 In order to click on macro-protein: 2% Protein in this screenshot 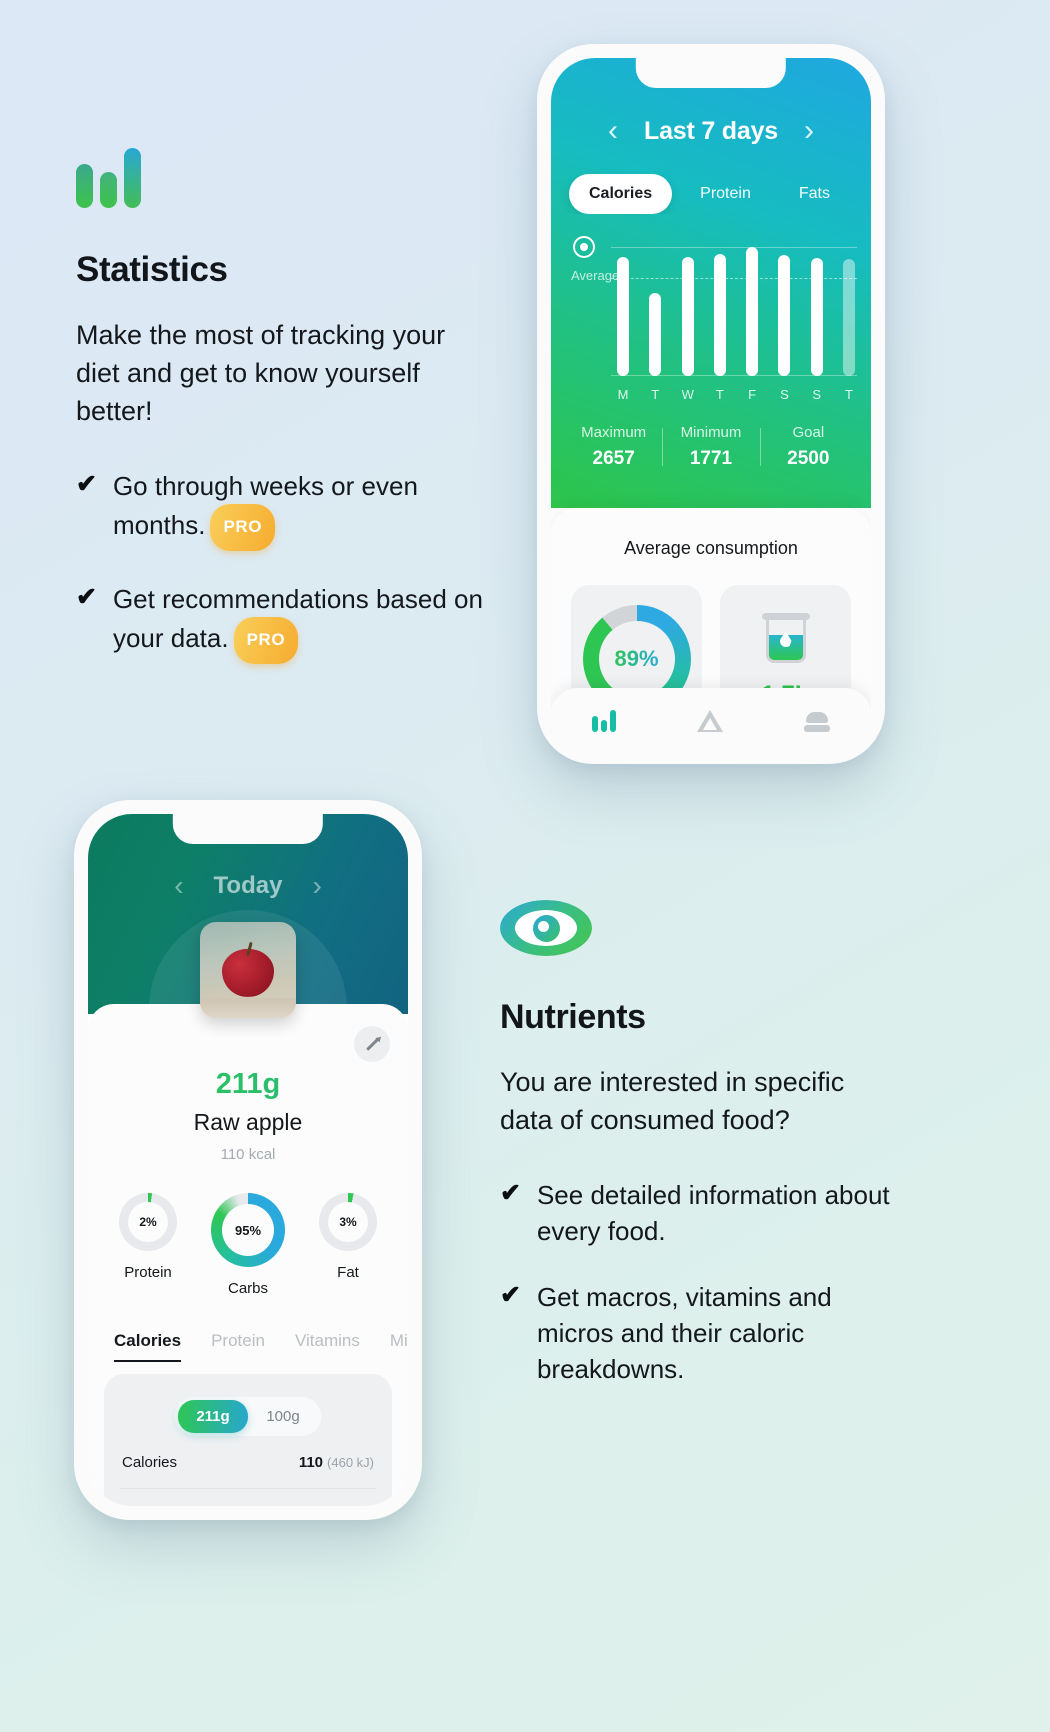, I will do `click(148, 1245)`.